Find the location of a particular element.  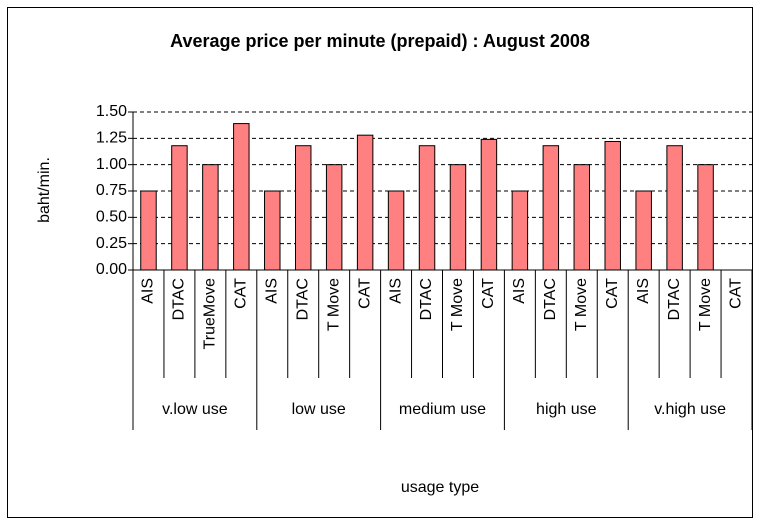

group-label: low use is located at coordinates (319, 409).